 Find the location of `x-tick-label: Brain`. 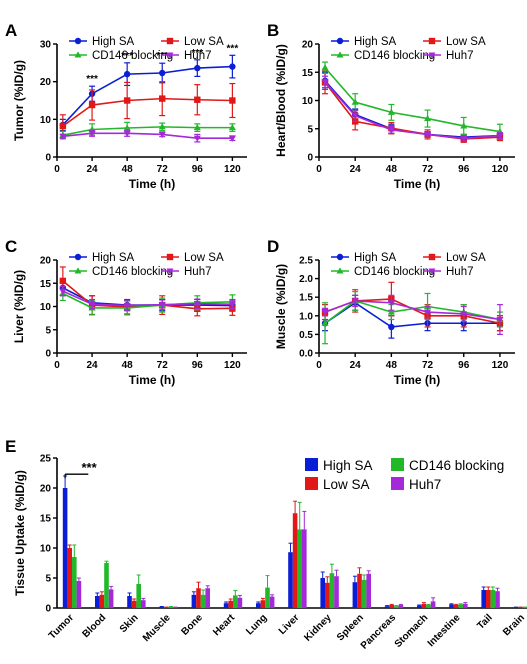

x-tick-label: Brain is located at coordinates (514, 625).